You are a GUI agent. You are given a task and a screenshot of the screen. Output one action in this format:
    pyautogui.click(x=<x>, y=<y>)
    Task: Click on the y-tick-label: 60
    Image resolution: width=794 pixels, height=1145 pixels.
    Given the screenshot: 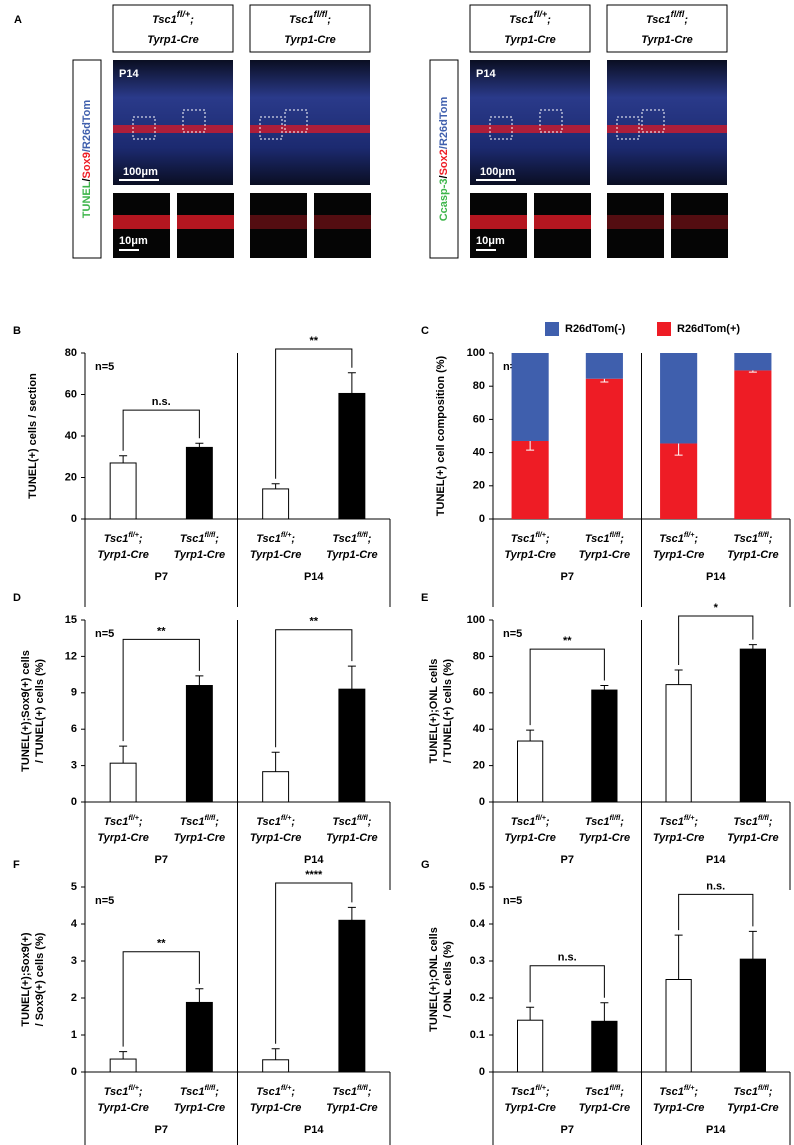 What is the action you would take?
    pyautogui.click(x=479, y=419)
    